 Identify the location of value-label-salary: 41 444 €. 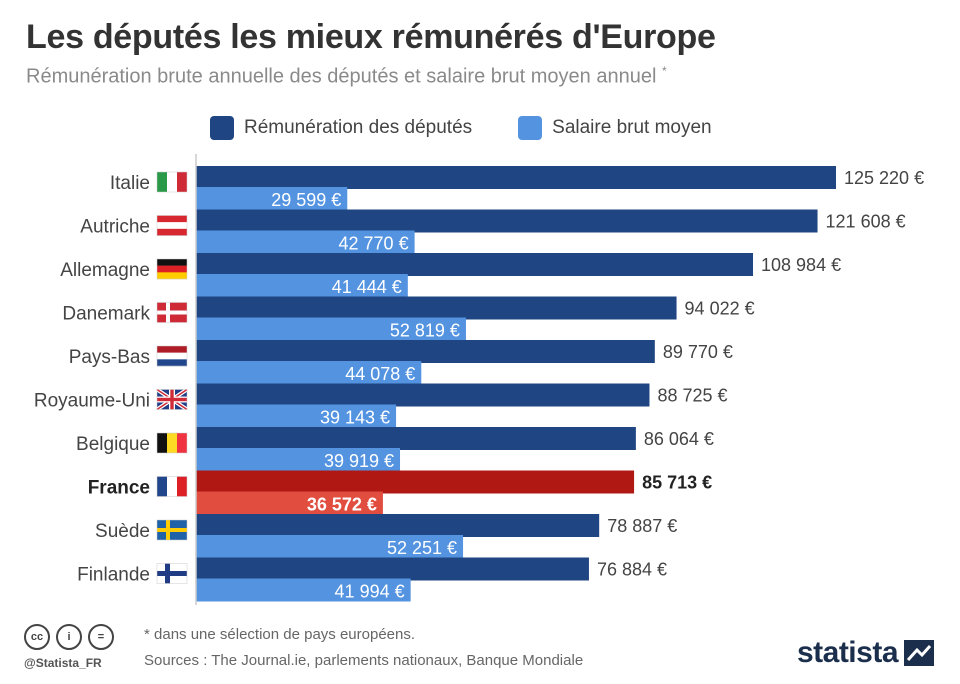
(367, 287).